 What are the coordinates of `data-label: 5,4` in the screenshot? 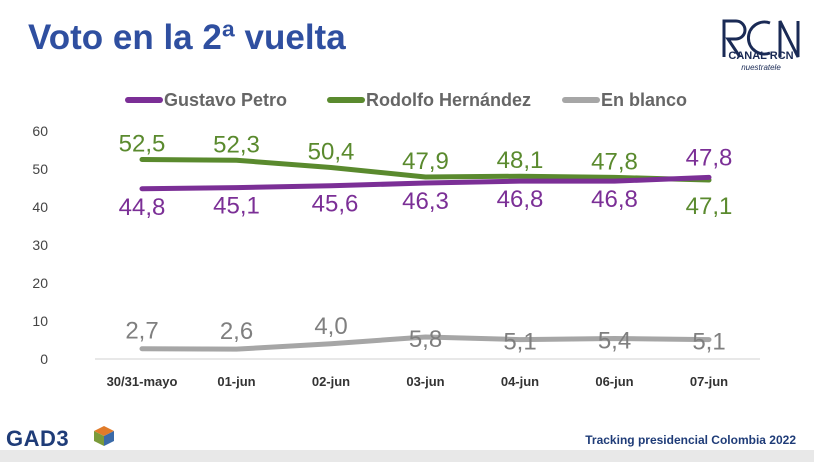 It's located at (614, 340).